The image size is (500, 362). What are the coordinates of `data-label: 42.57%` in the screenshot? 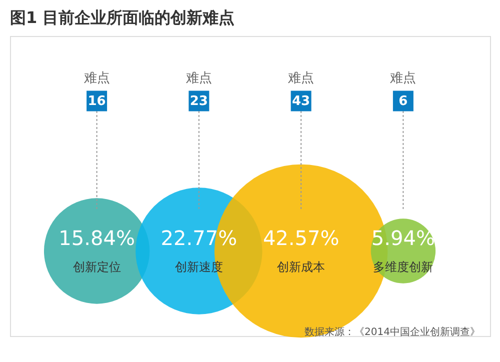 It's located at (301, 238).